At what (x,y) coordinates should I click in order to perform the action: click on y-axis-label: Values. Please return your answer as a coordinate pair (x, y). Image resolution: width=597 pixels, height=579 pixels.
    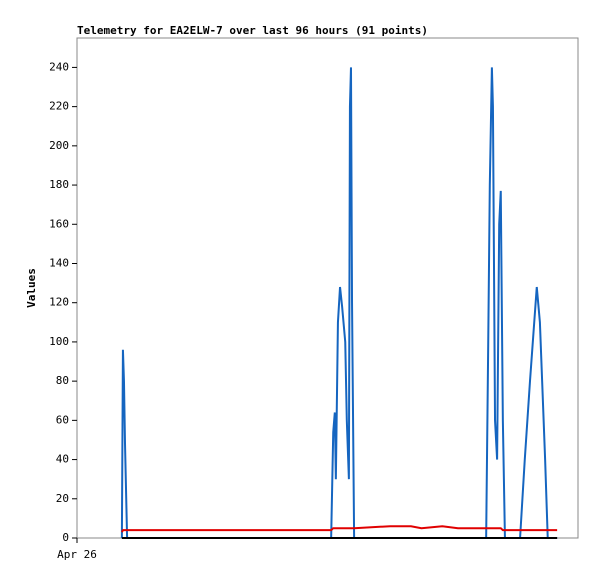
    Looking at the image, I should click on (31, 288).